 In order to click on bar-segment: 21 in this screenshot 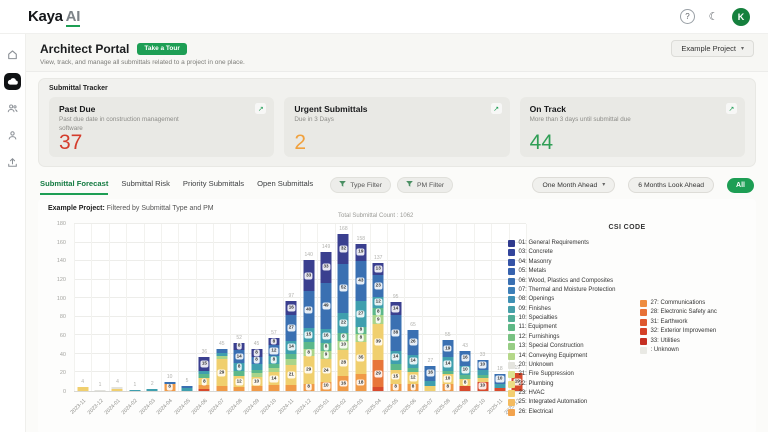, I will do `click(291, 374)`.